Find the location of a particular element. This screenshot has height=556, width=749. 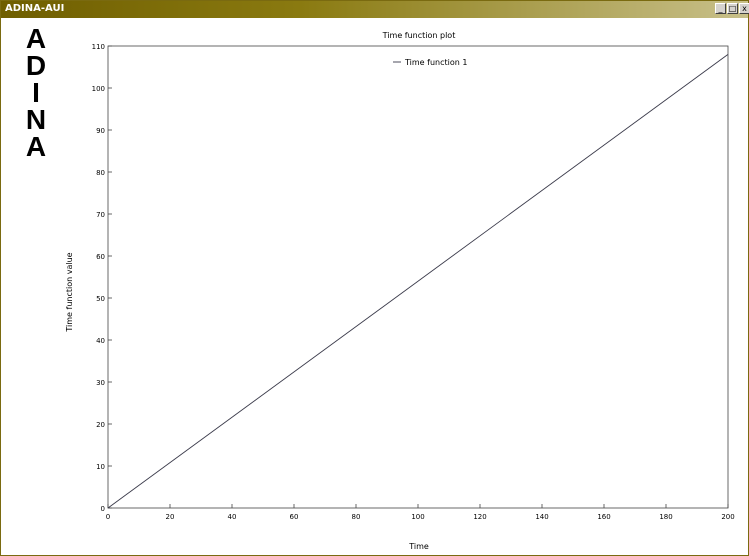

x-tick-label: 60 is located at coordinates (294, 517).